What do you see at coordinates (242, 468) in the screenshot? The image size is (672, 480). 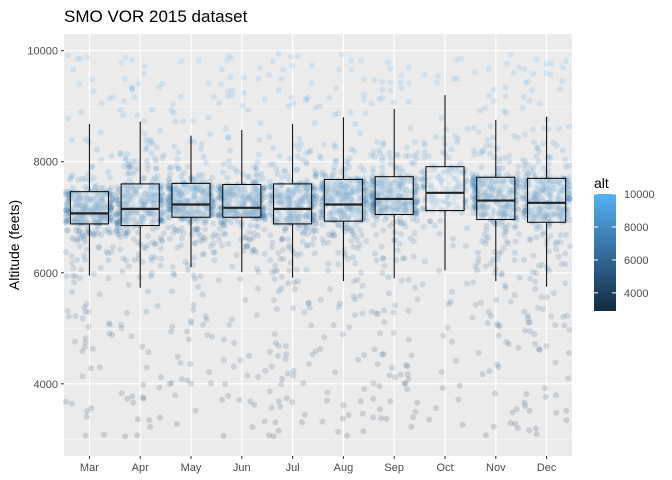 I see `x-tick-label: Jun` at bounding box center [242, 468].